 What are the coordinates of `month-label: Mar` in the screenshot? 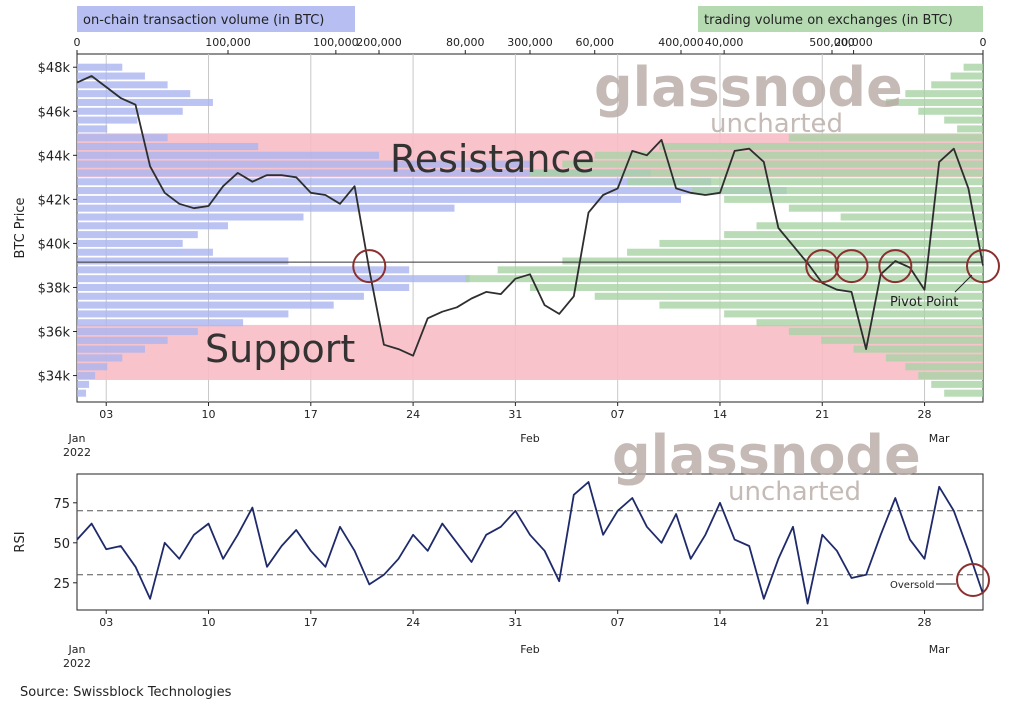 It's located at (939, 438).